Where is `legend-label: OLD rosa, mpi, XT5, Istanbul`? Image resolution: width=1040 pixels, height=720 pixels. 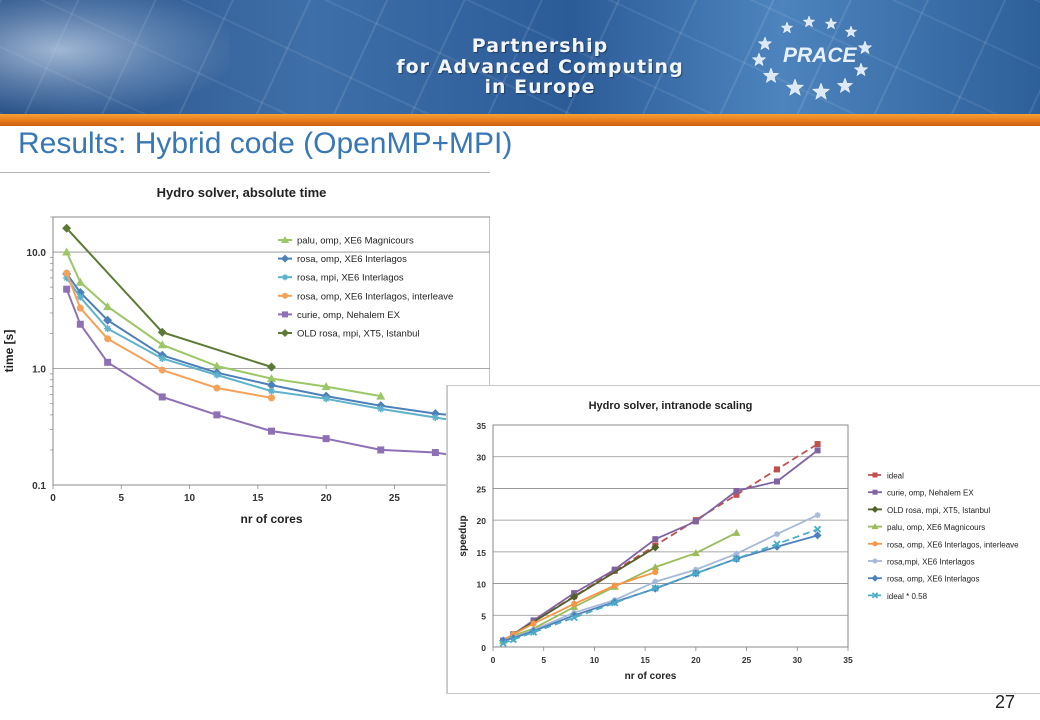 legend-label: OLD rosa, mpi, XT5, Istanbul is located at coordinates (358, 334).